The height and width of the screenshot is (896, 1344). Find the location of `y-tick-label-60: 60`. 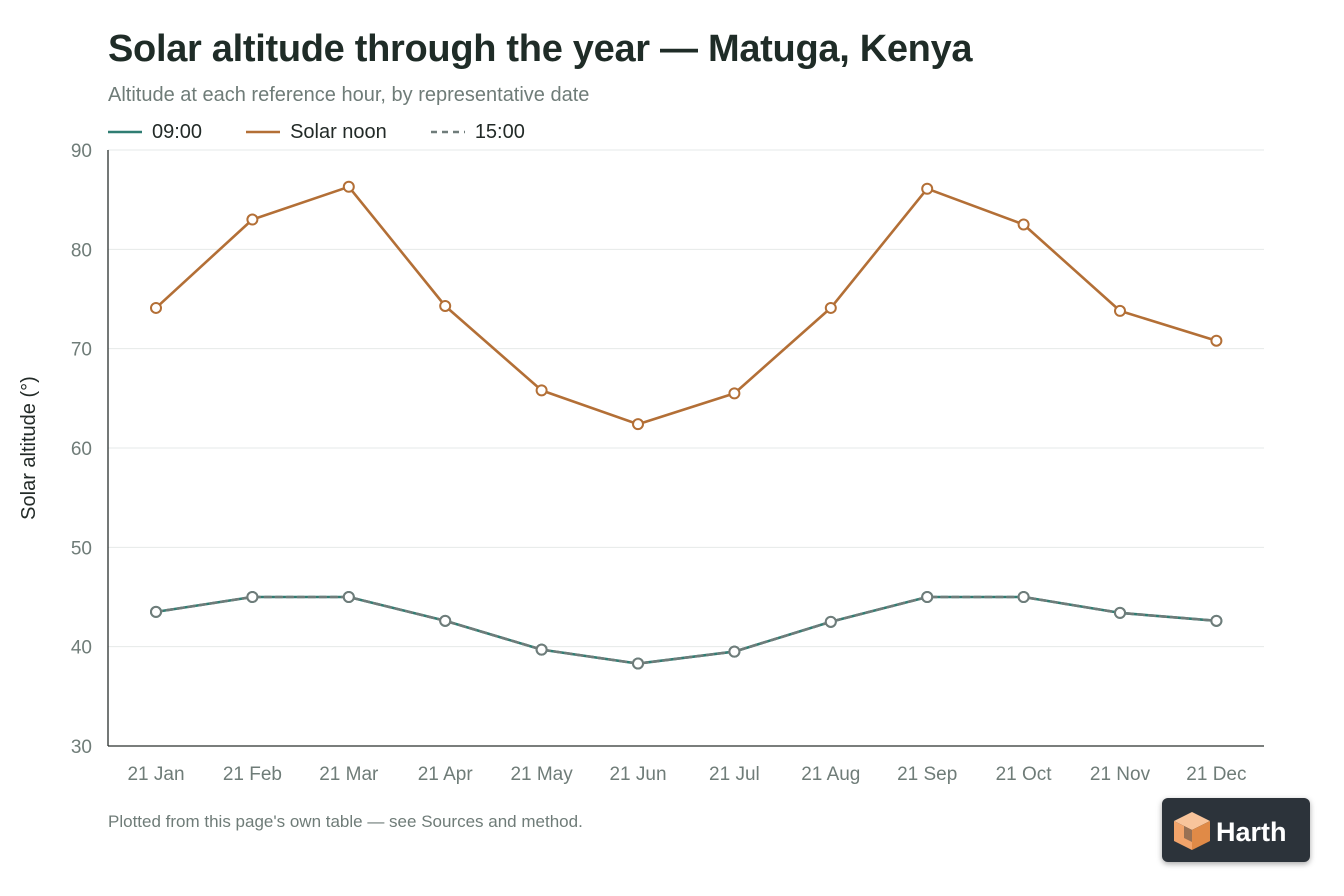

y-tick-label-60: 60 is located at coordinates (81, 449).